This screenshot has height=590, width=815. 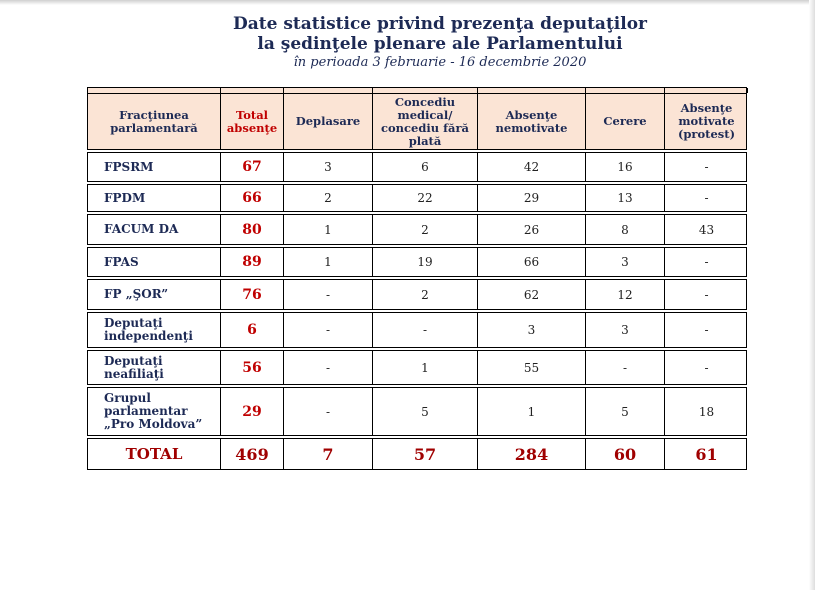 I want to click on table-row: Deputaţi neafiliaţi 56-1 55- -, so click(x=417, y=367).